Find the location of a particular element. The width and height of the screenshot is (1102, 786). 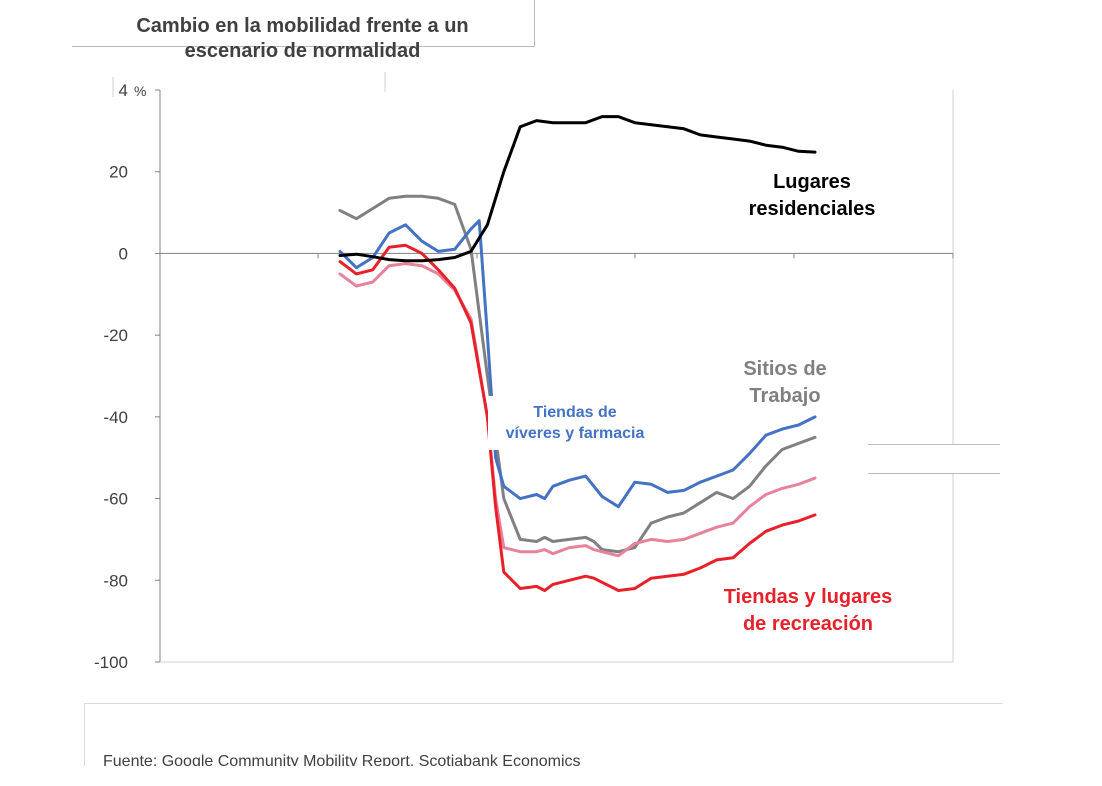

y-tick-label: -60 is located at coordinates (115, 499).